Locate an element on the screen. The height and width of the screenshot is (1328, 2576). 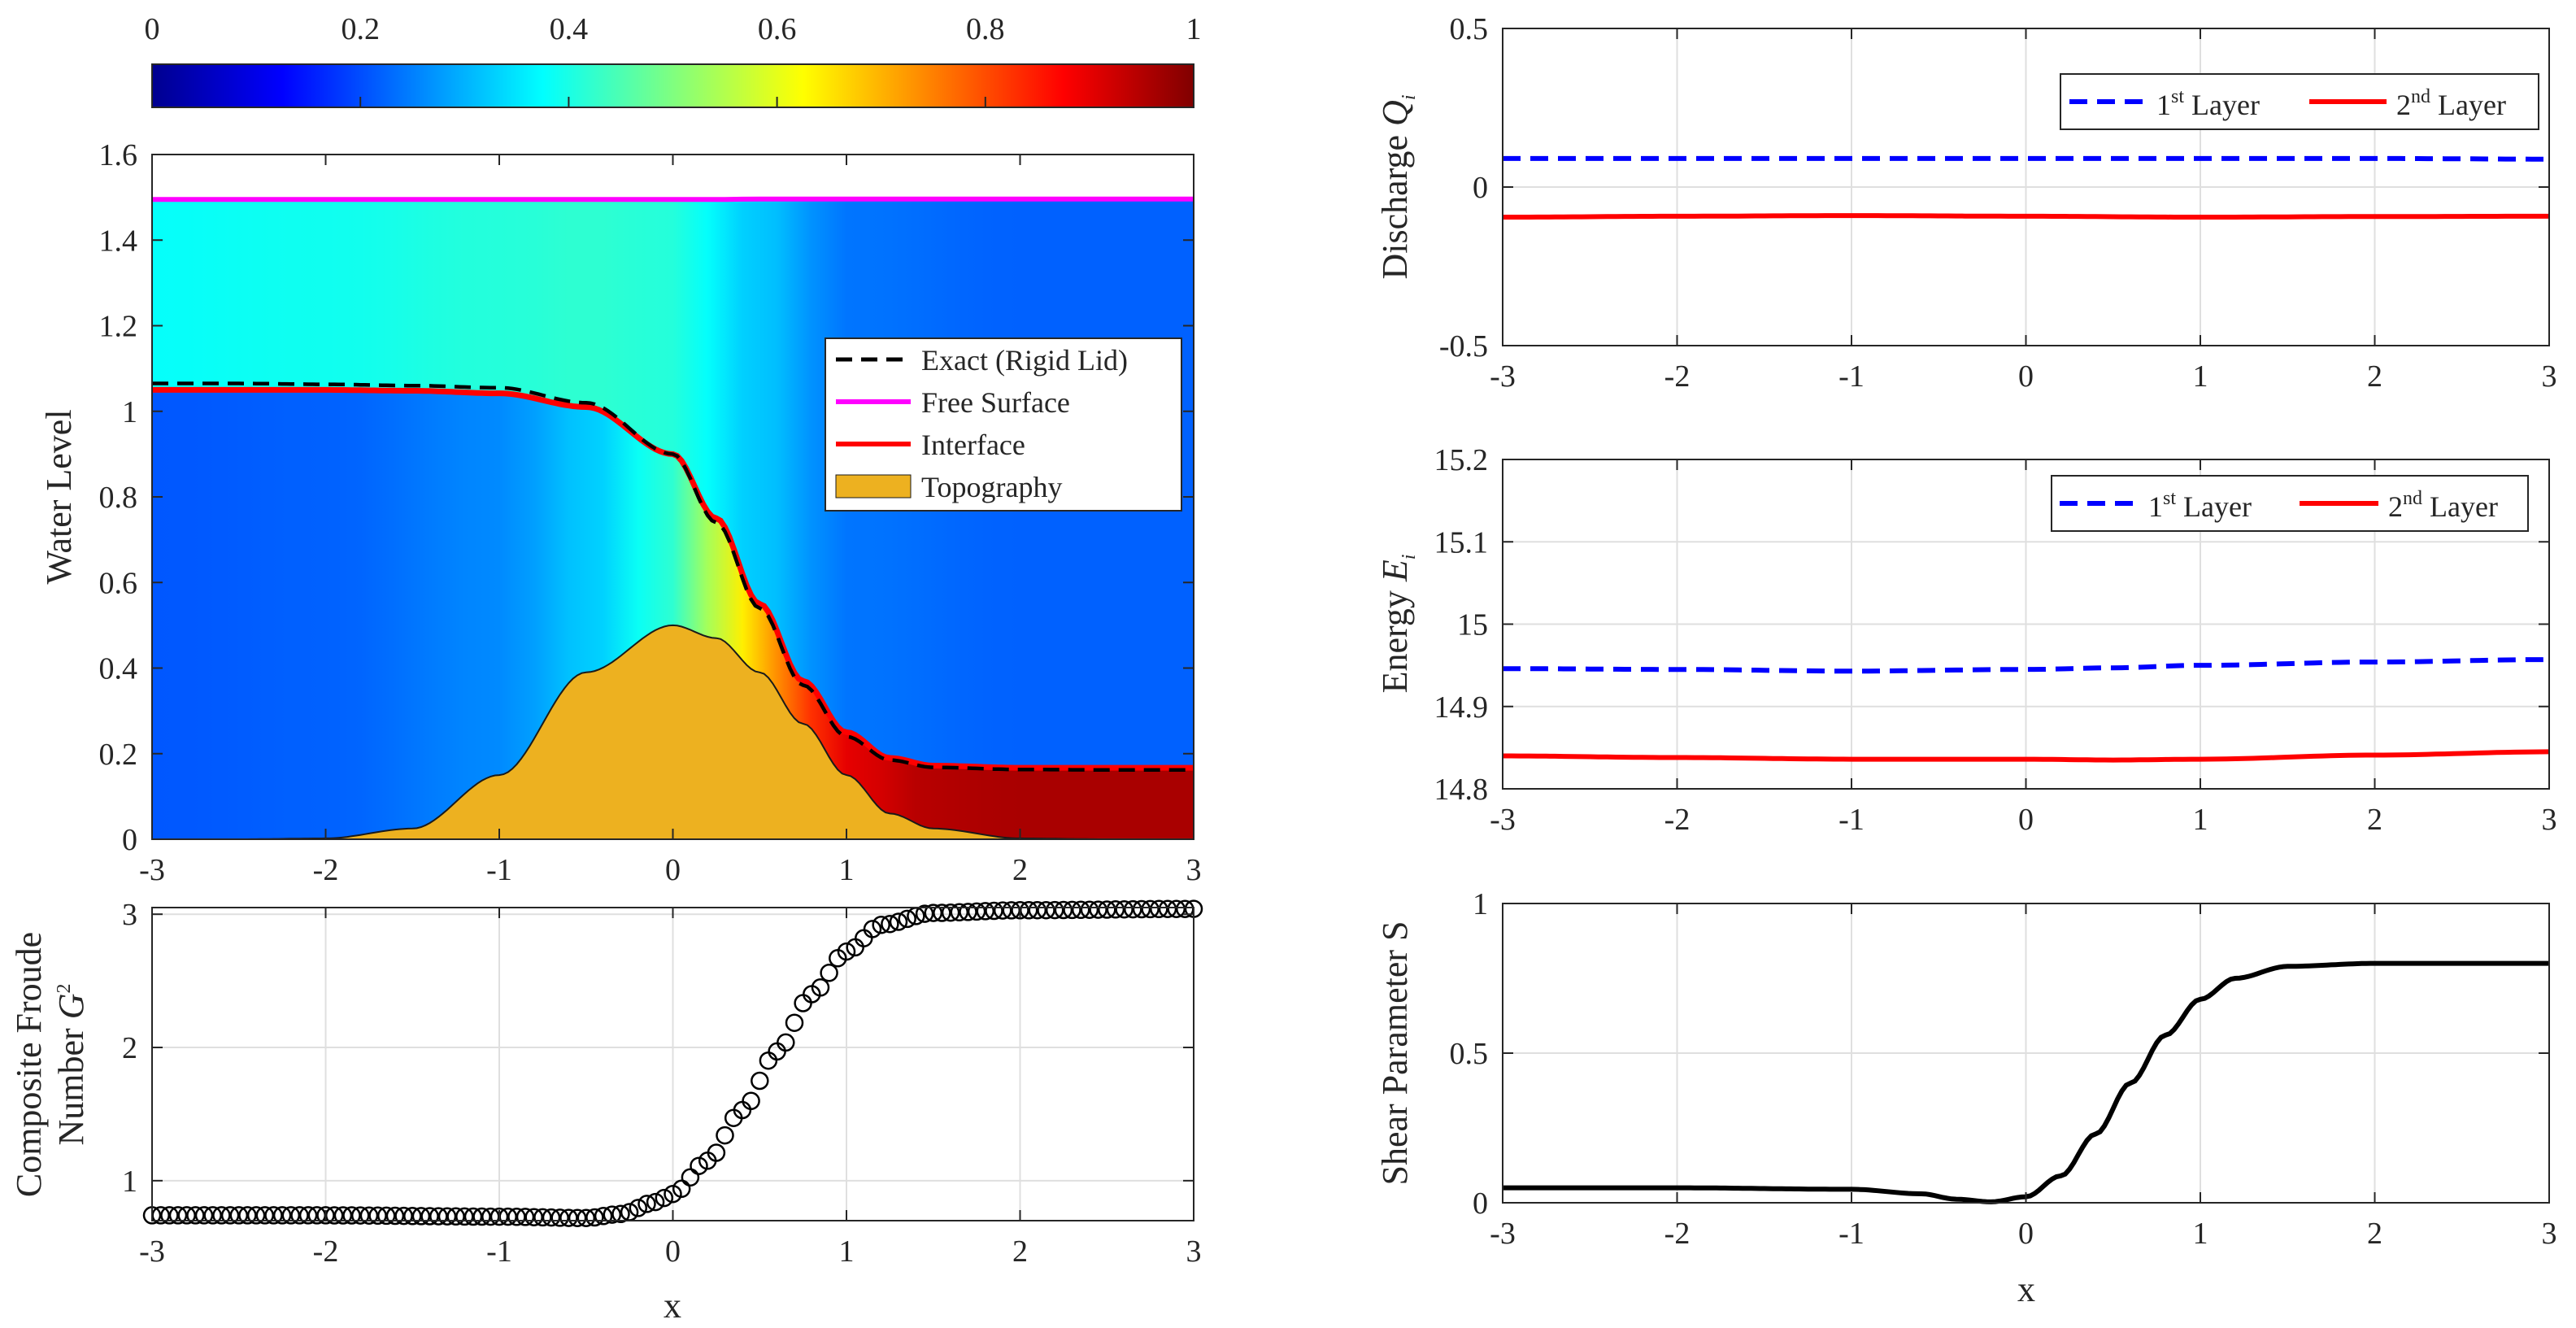
x-tick-label: 3 is located at coordinates (2550, 377).